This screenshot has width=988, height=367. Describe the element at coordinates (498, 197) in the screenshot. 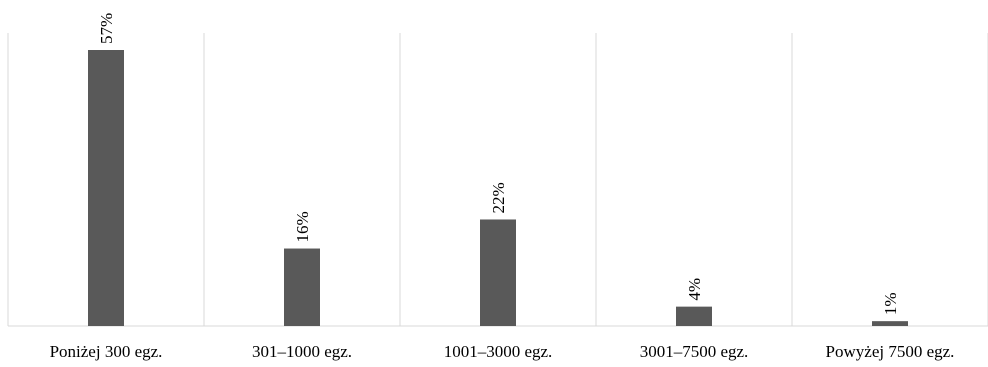

I see `data-label: 22%` at that location.